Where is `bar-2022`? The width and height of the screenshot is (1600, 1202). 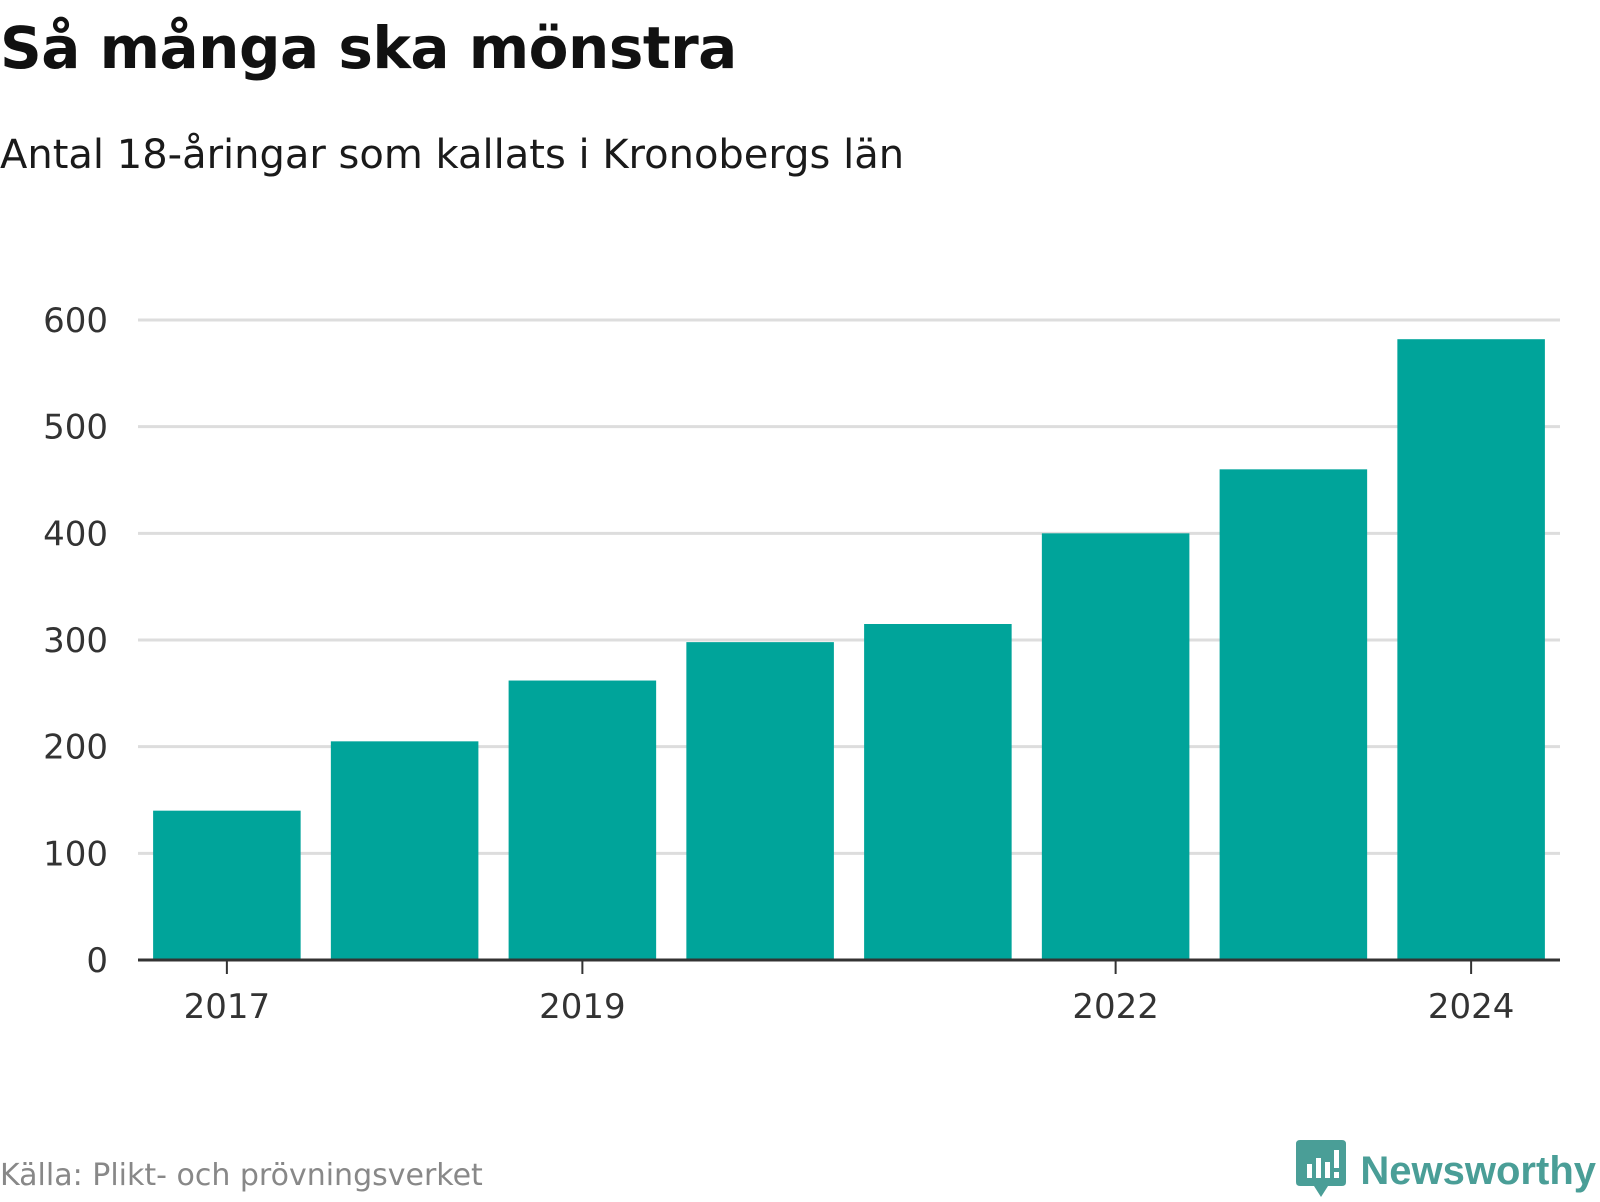 bar-2022 is located at coordinates (1115, 746).